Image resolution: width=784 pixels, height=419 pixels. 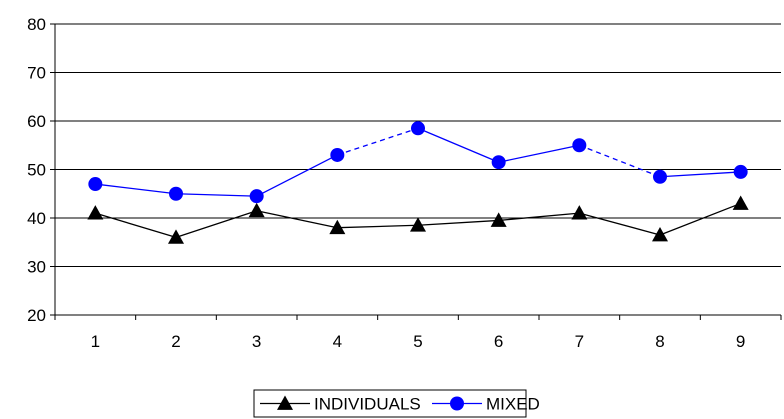 I want to click on x-tick-label: 5, so click(x=417, y=341).